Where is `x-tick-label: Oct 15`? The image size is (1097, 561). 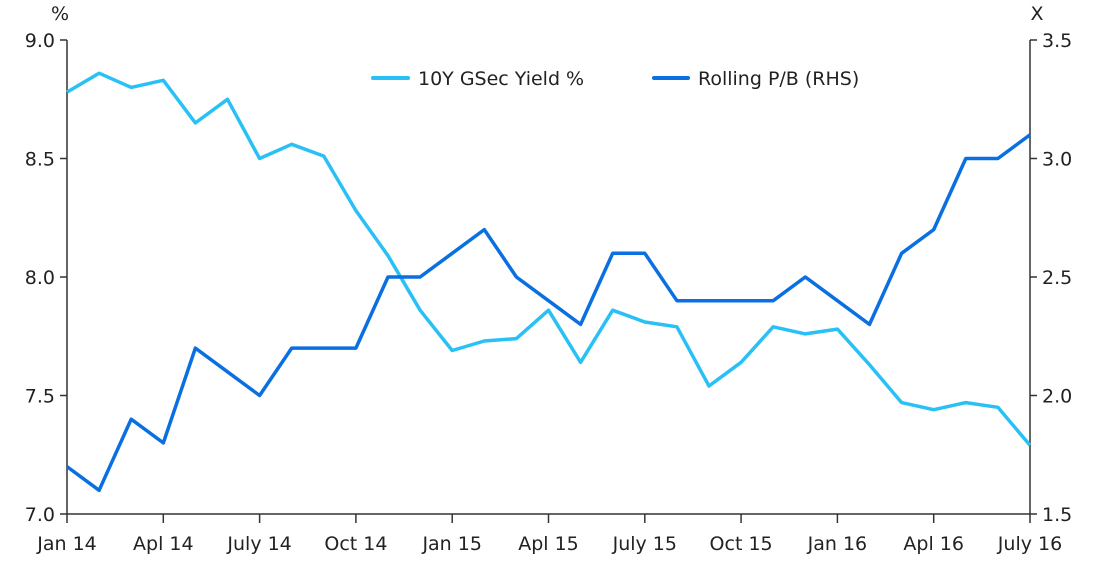
x-tick-label: Oct 15 is located at coordinates (741, 544).